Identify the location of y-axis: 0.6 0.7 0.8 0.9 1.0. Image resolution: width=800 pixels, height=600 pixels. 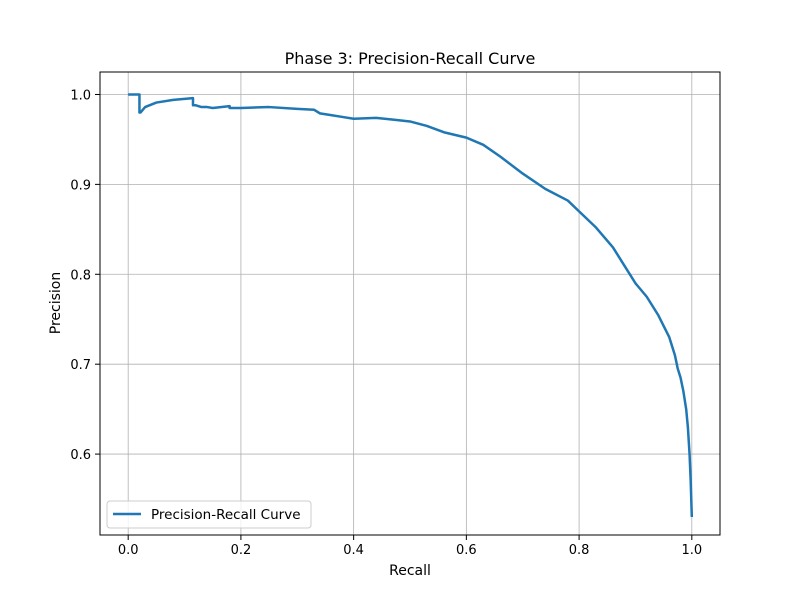
(85, 275).